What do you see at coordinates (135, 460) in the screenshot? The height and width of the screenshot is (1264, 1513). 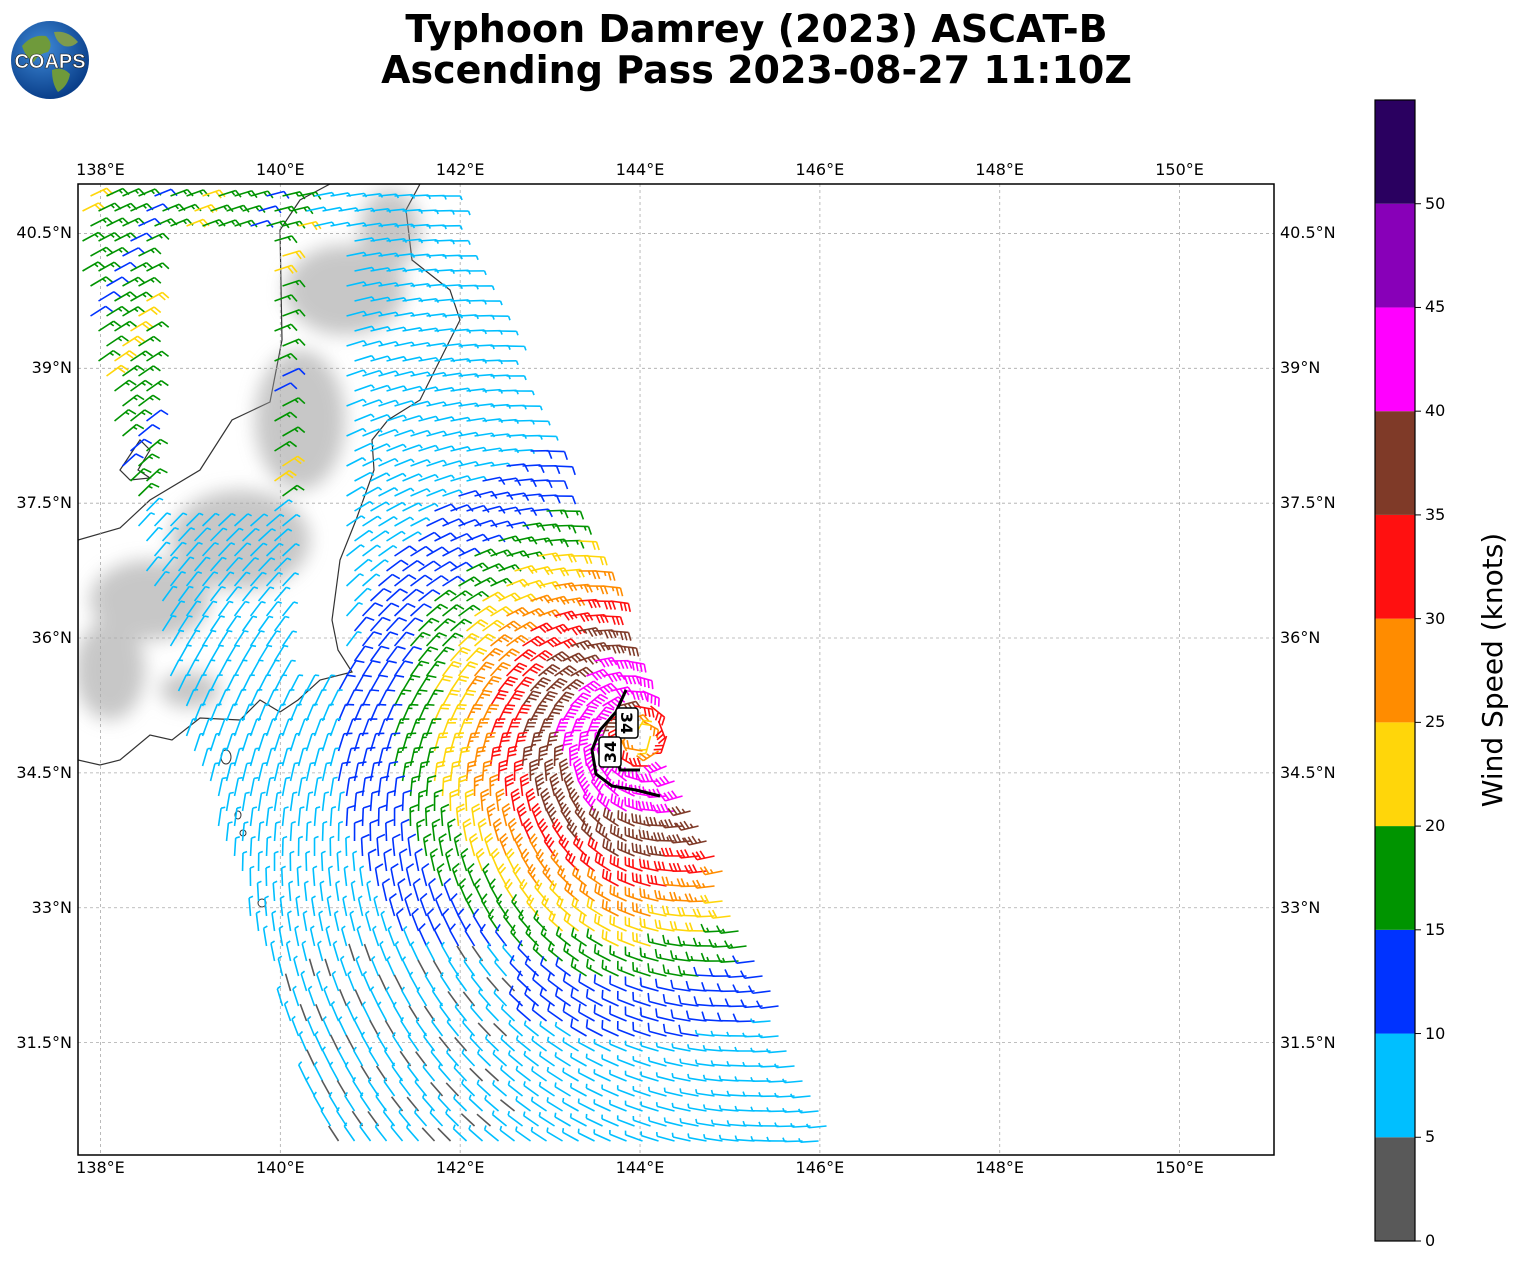 I see `island-sado` at bounding box center [135, 460].